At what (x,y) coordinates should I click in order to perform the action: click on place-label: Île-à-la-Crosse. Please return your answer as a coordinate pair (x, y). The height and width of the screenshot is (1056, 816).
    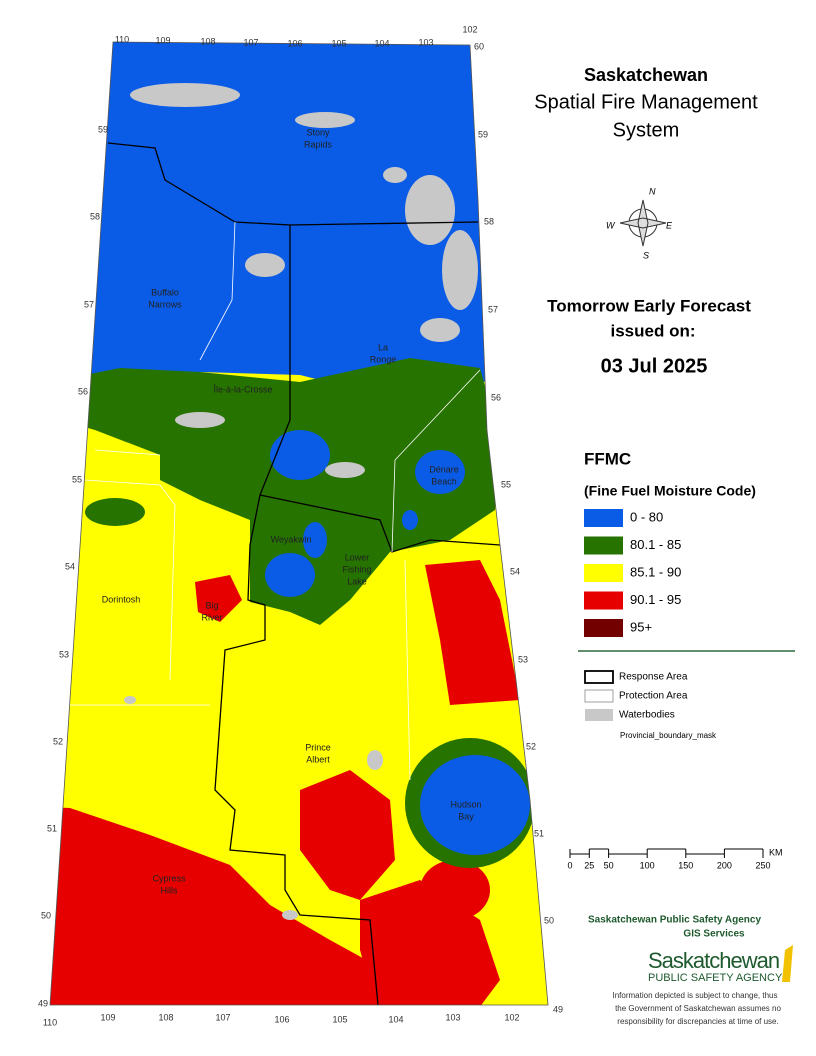
    Looking at the image, I should click on (242, 389).